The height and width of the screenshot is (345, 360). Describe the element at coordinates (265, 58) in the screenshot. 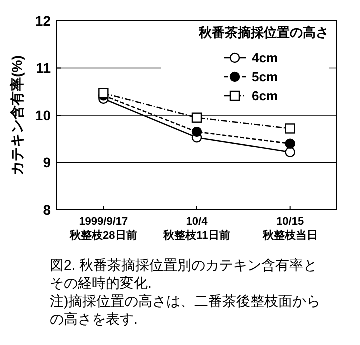

I see `legend-label: 4cm` at that location.